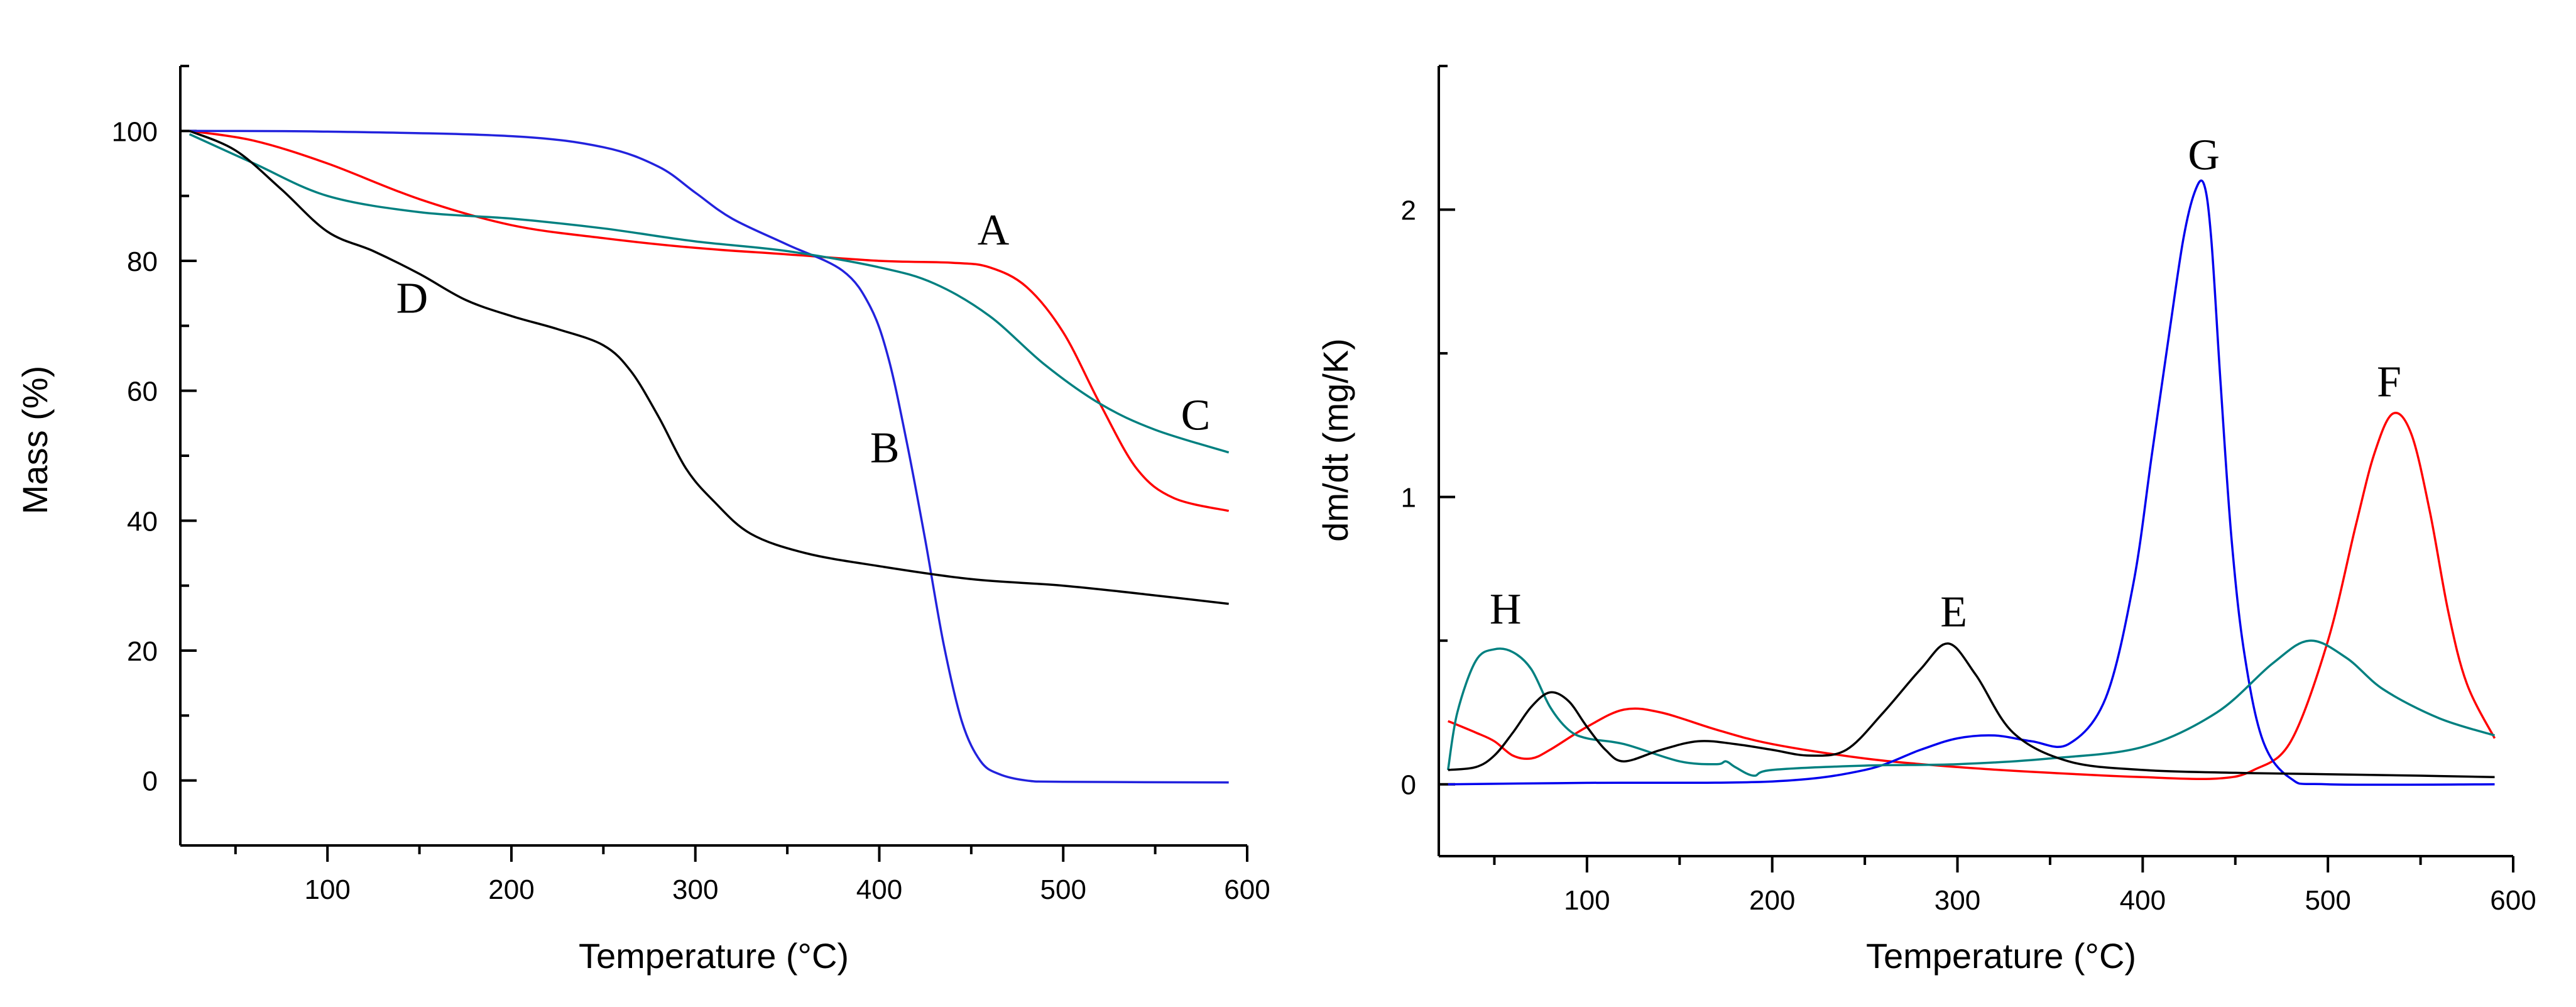 Image resolution: width=2576 pixels, height=1007 pixels. What do you see at coordinates (2204, 155) in the screenshot?
I see `dmdt-label-g: G` at bounding box center [2204, 155].